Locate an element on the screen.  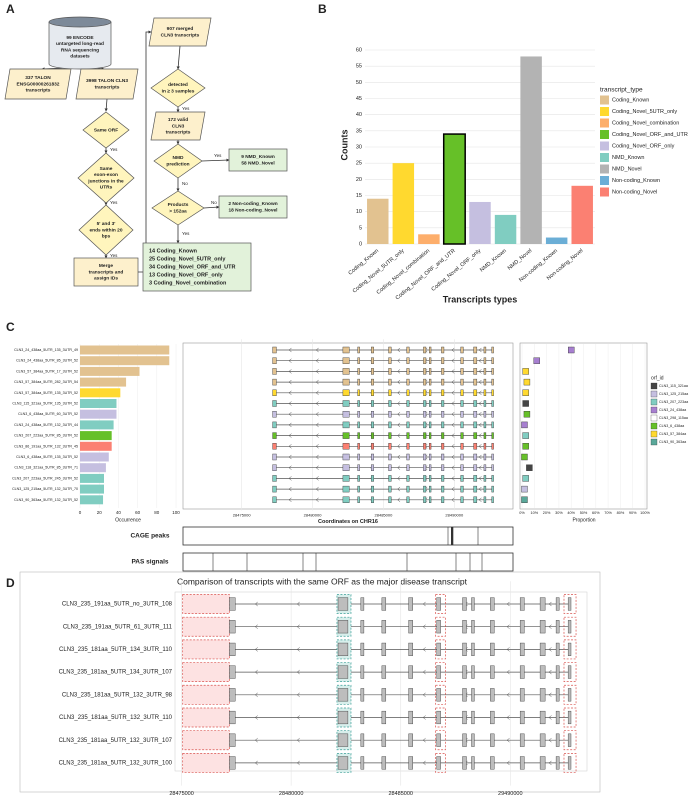
flow-text: RNA sequencing is located at coordinates (80, 50).